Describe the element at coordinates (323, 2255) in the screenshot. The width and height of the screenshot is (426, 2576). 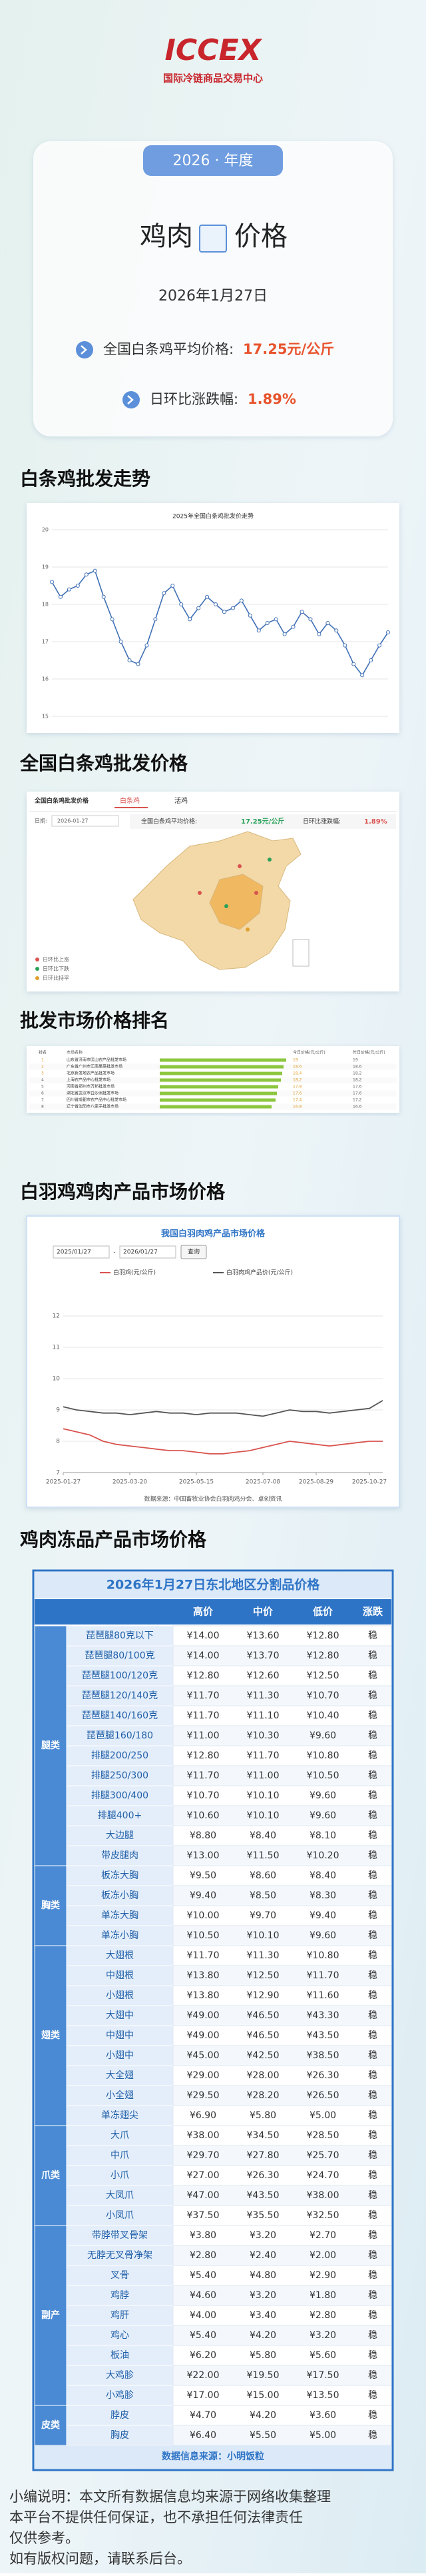
I see `price-cell: ¥2.00` at that location.